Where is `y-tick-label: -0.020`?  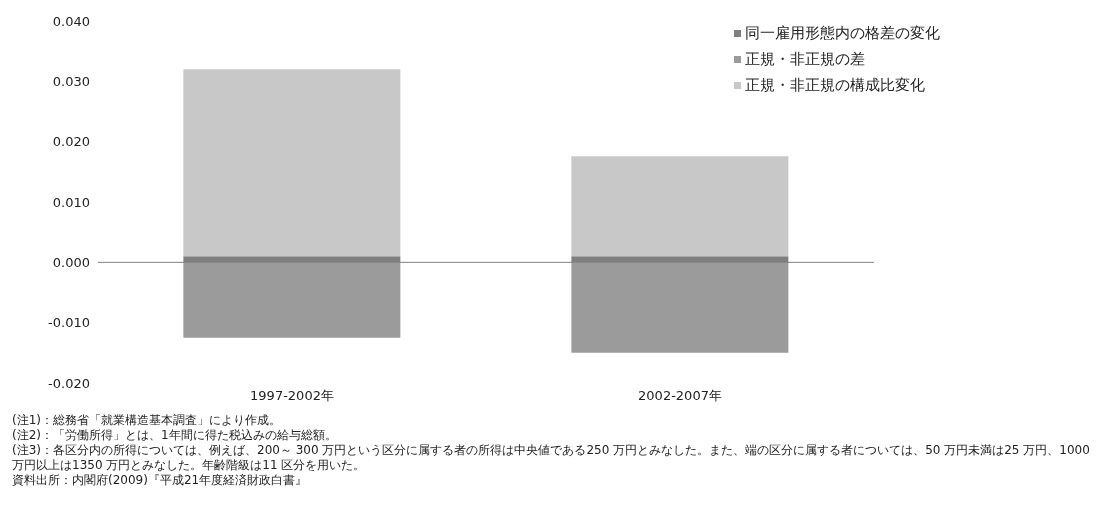 y-tick-label: -0.020 is located at coordinates (69, 383).